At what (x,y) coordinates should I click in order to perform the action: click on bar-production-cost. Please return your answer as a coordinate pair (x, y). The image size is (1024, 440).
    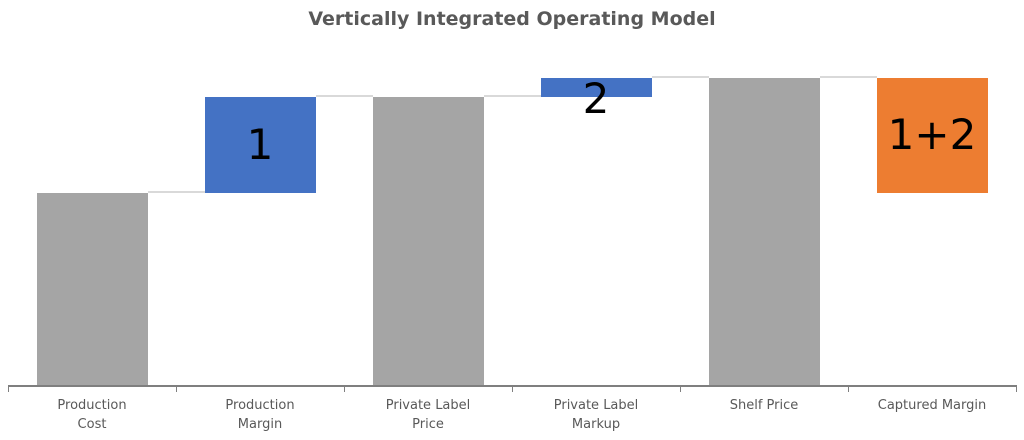
    Looking at the image, I should click on (92, 289).